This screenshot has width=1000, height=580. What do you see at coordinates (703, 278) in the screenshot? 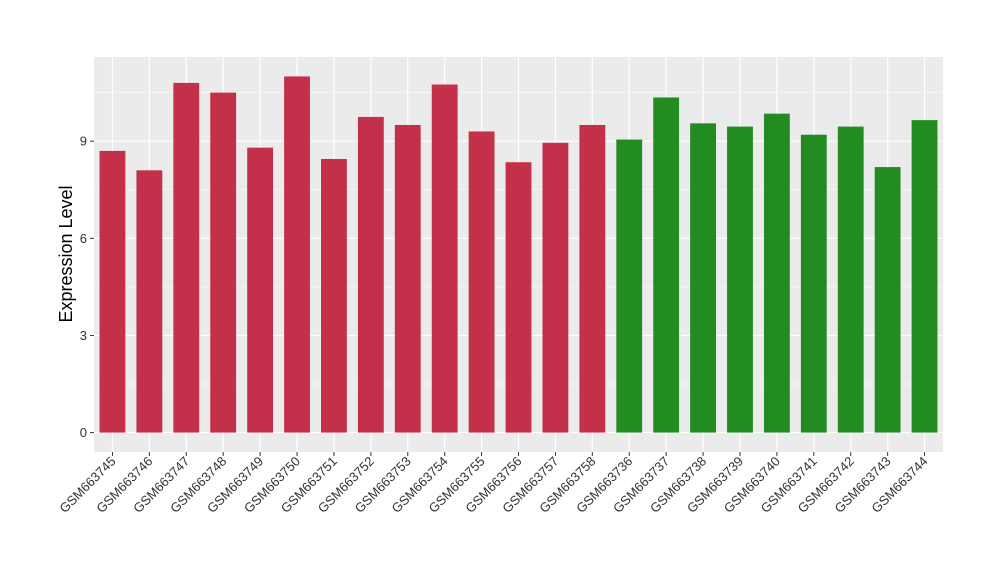
I see `bar-gsm663738` at bounding box center [703, 278].